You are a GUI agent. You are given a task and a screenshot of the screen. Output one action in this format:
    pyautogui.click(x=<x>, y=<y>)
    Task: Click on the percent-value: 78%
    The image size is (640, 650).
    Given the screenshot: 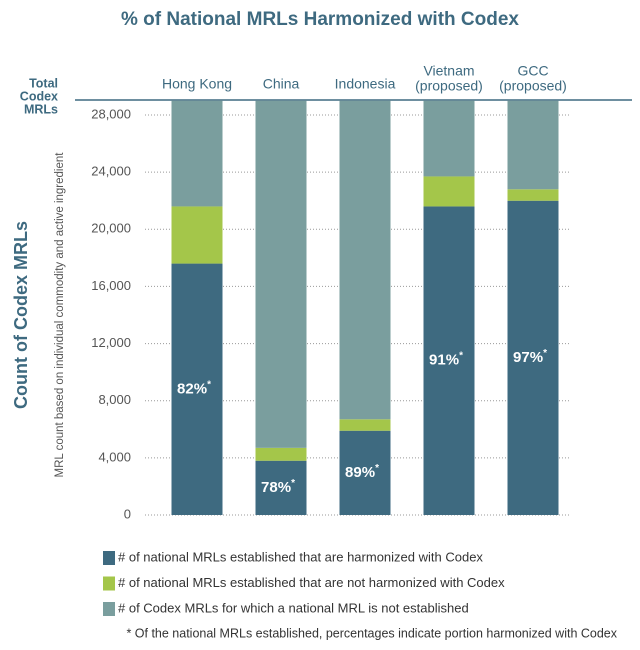 What is the action you would take?
    pyautogui.click(x=276, y=487)
    